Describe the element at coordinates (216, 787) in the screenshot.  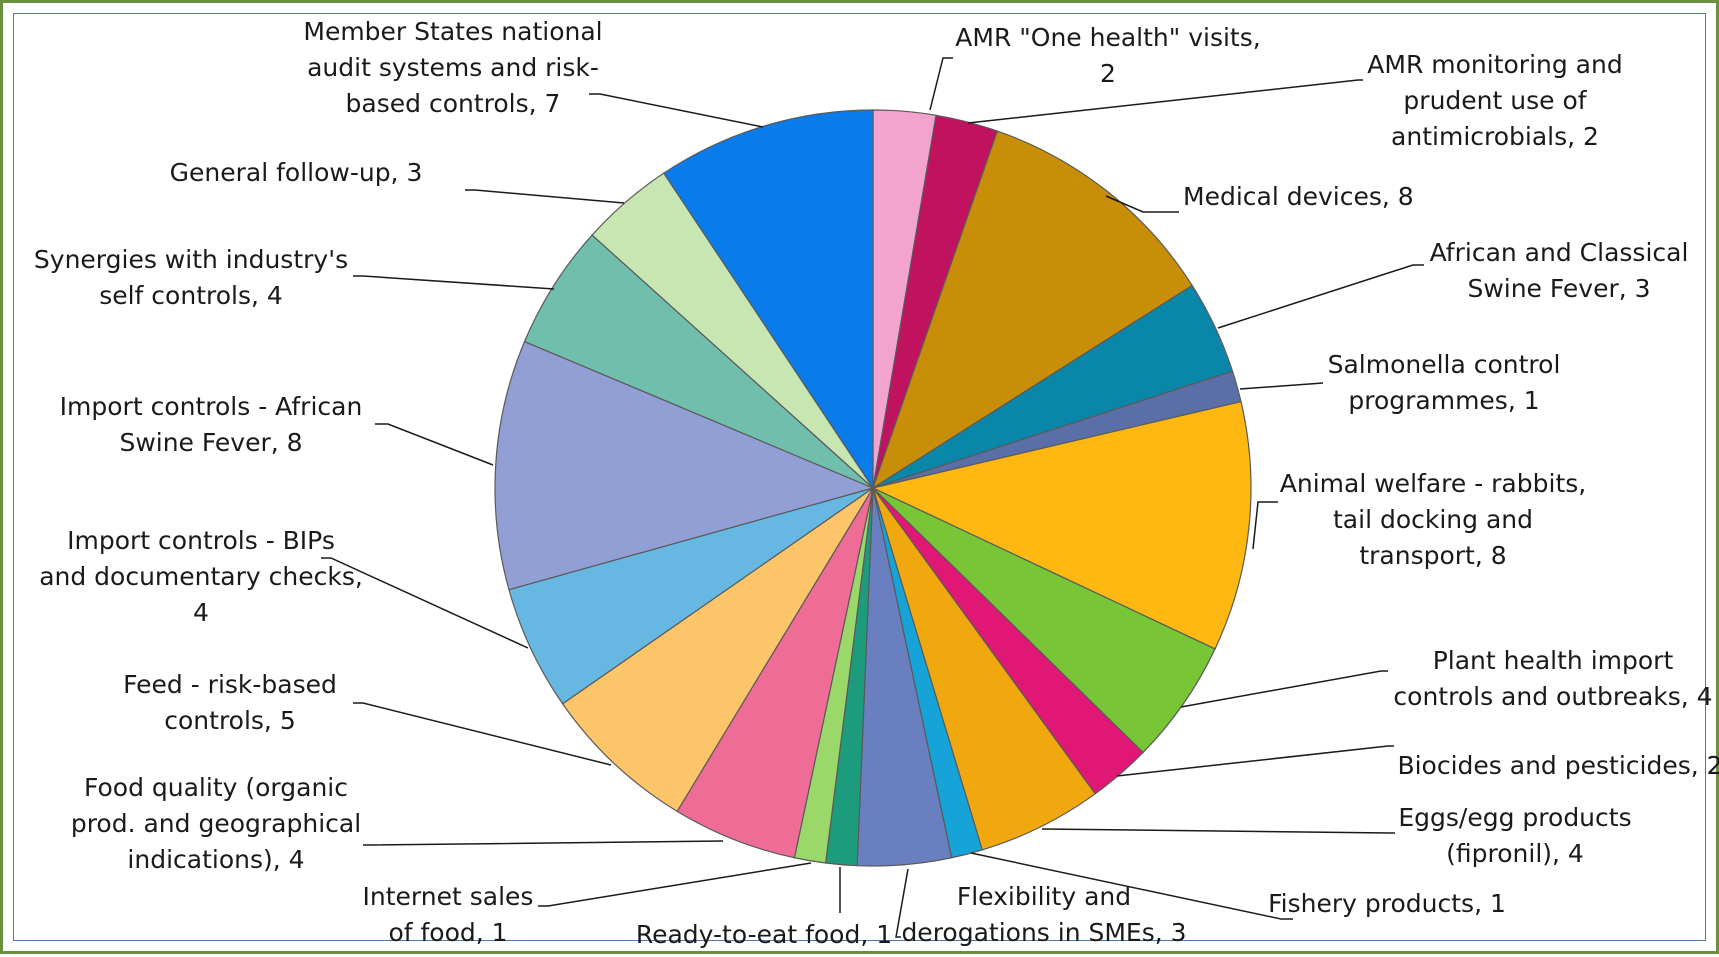
I see `slice-label-line: Food quality (organic` at that location.